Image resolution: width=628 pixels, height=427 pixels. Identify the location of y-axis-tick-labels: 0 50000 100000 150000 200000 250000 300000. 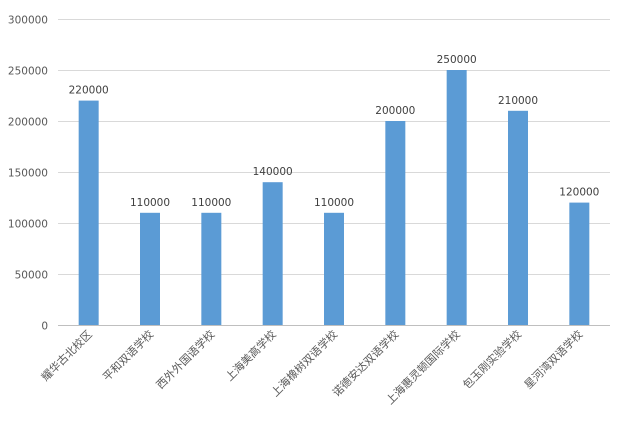
(28, 174).